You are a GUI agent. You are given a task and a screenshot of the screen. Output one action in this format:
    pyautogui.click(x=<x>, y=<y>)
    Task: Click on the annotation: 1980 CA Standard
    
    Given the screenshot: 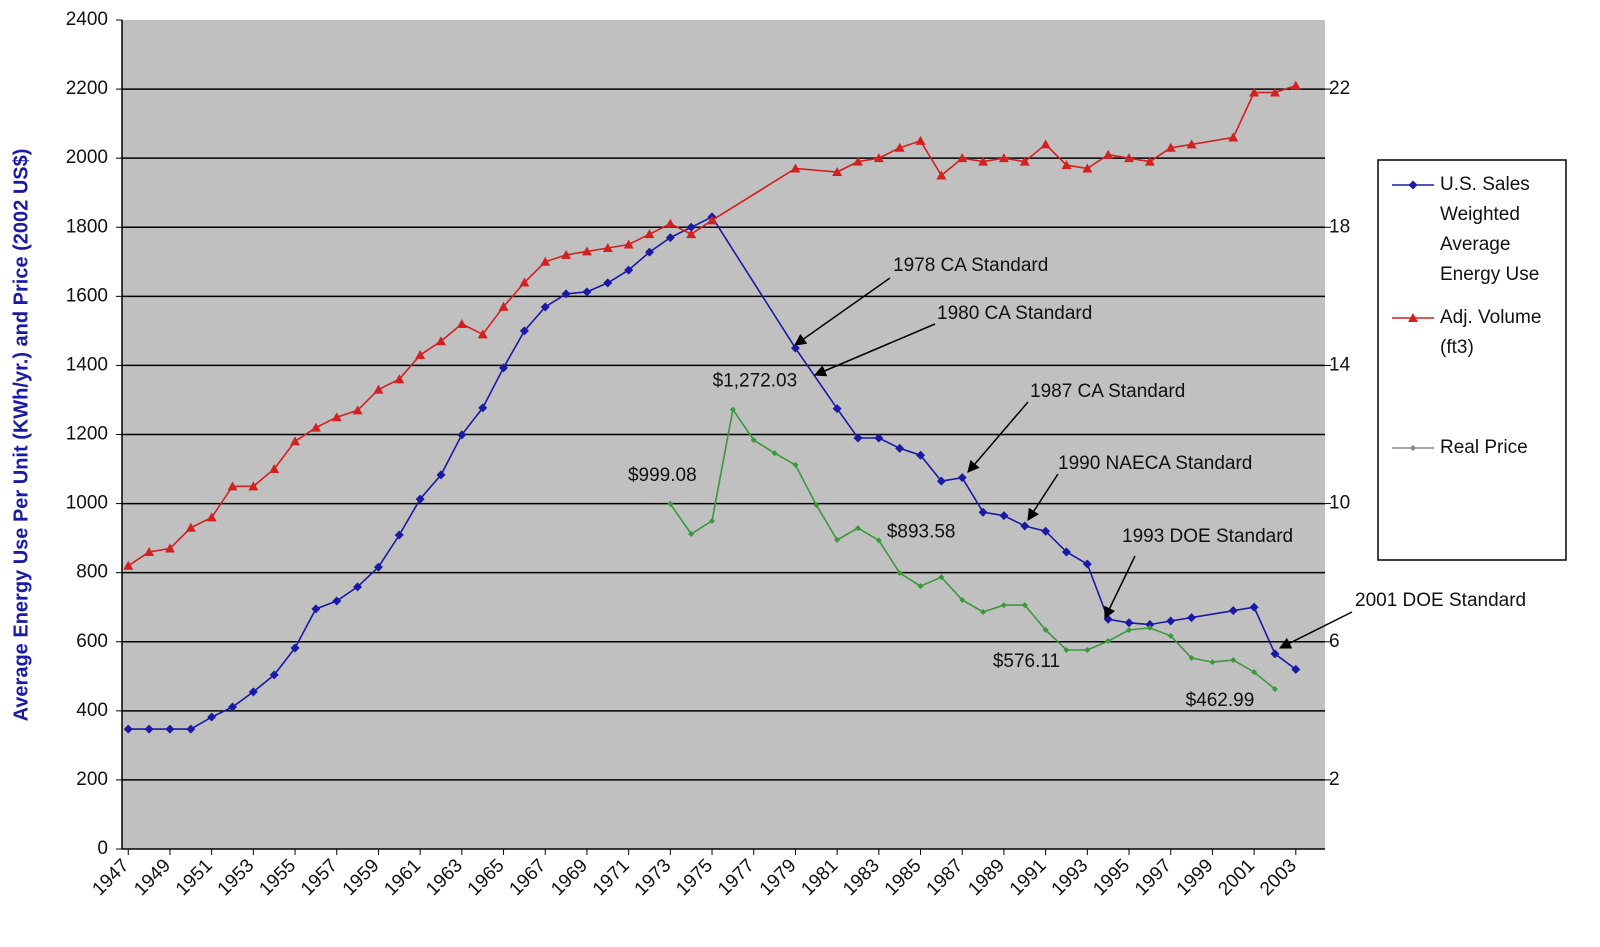 What is the action you would take?
    pyautogui.click(x=1014, y=313)
    